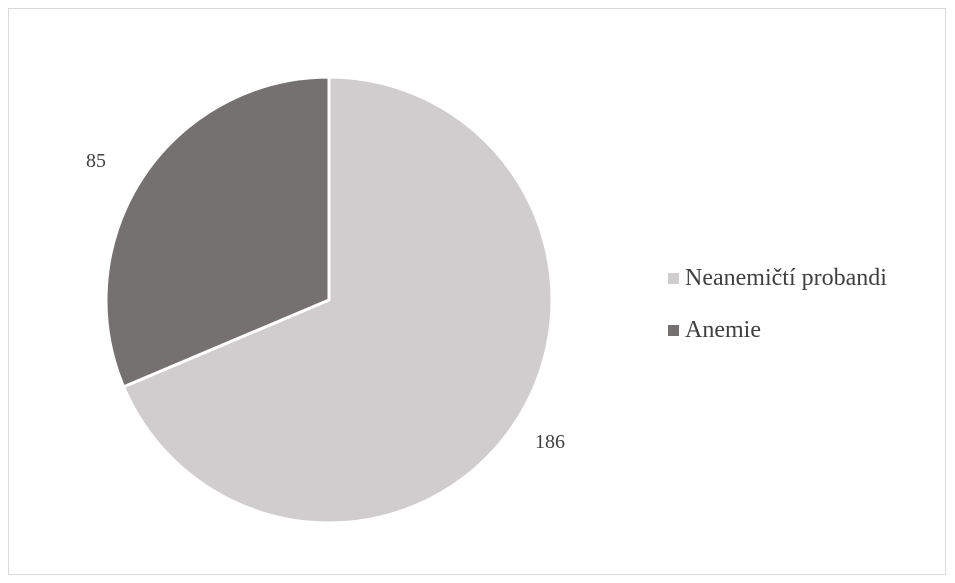 This screenshot has height=583, width=955. What do you see at coordinates (550, 442) in the screenshot?
I see `data-label-neanemicti: 186` at bounding box center [550, 442].